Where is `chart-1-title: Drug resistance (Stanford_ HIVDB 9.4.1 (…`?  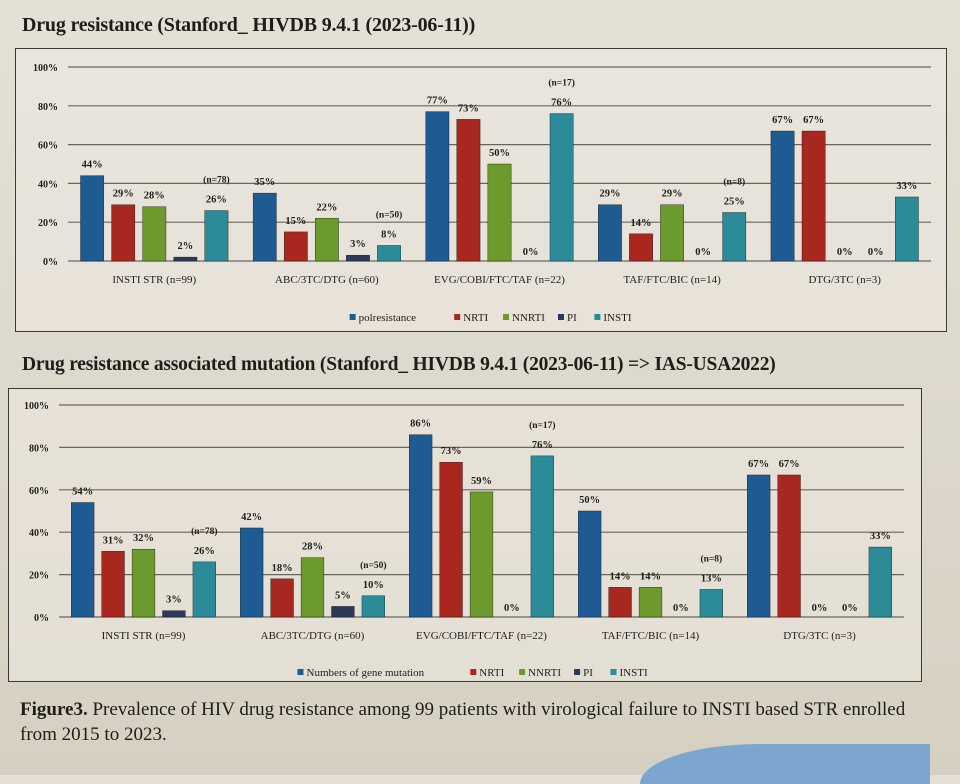 chart-1-title: Drug resistance (Stanford_ HIVDB 9.4.1 (… is located at coordinates (249, 25).